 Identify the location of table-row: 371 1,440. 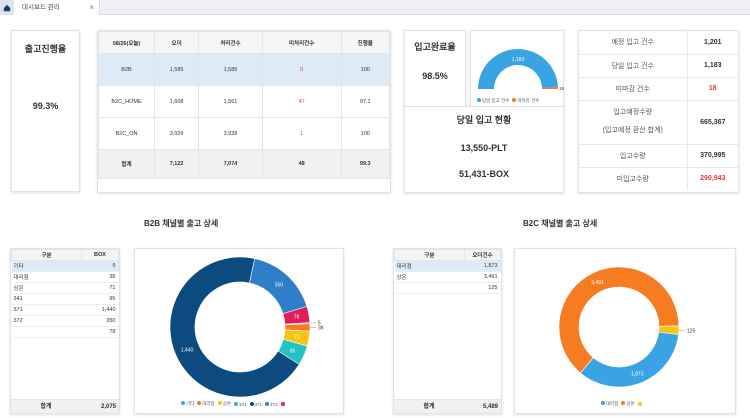
(65, 310).